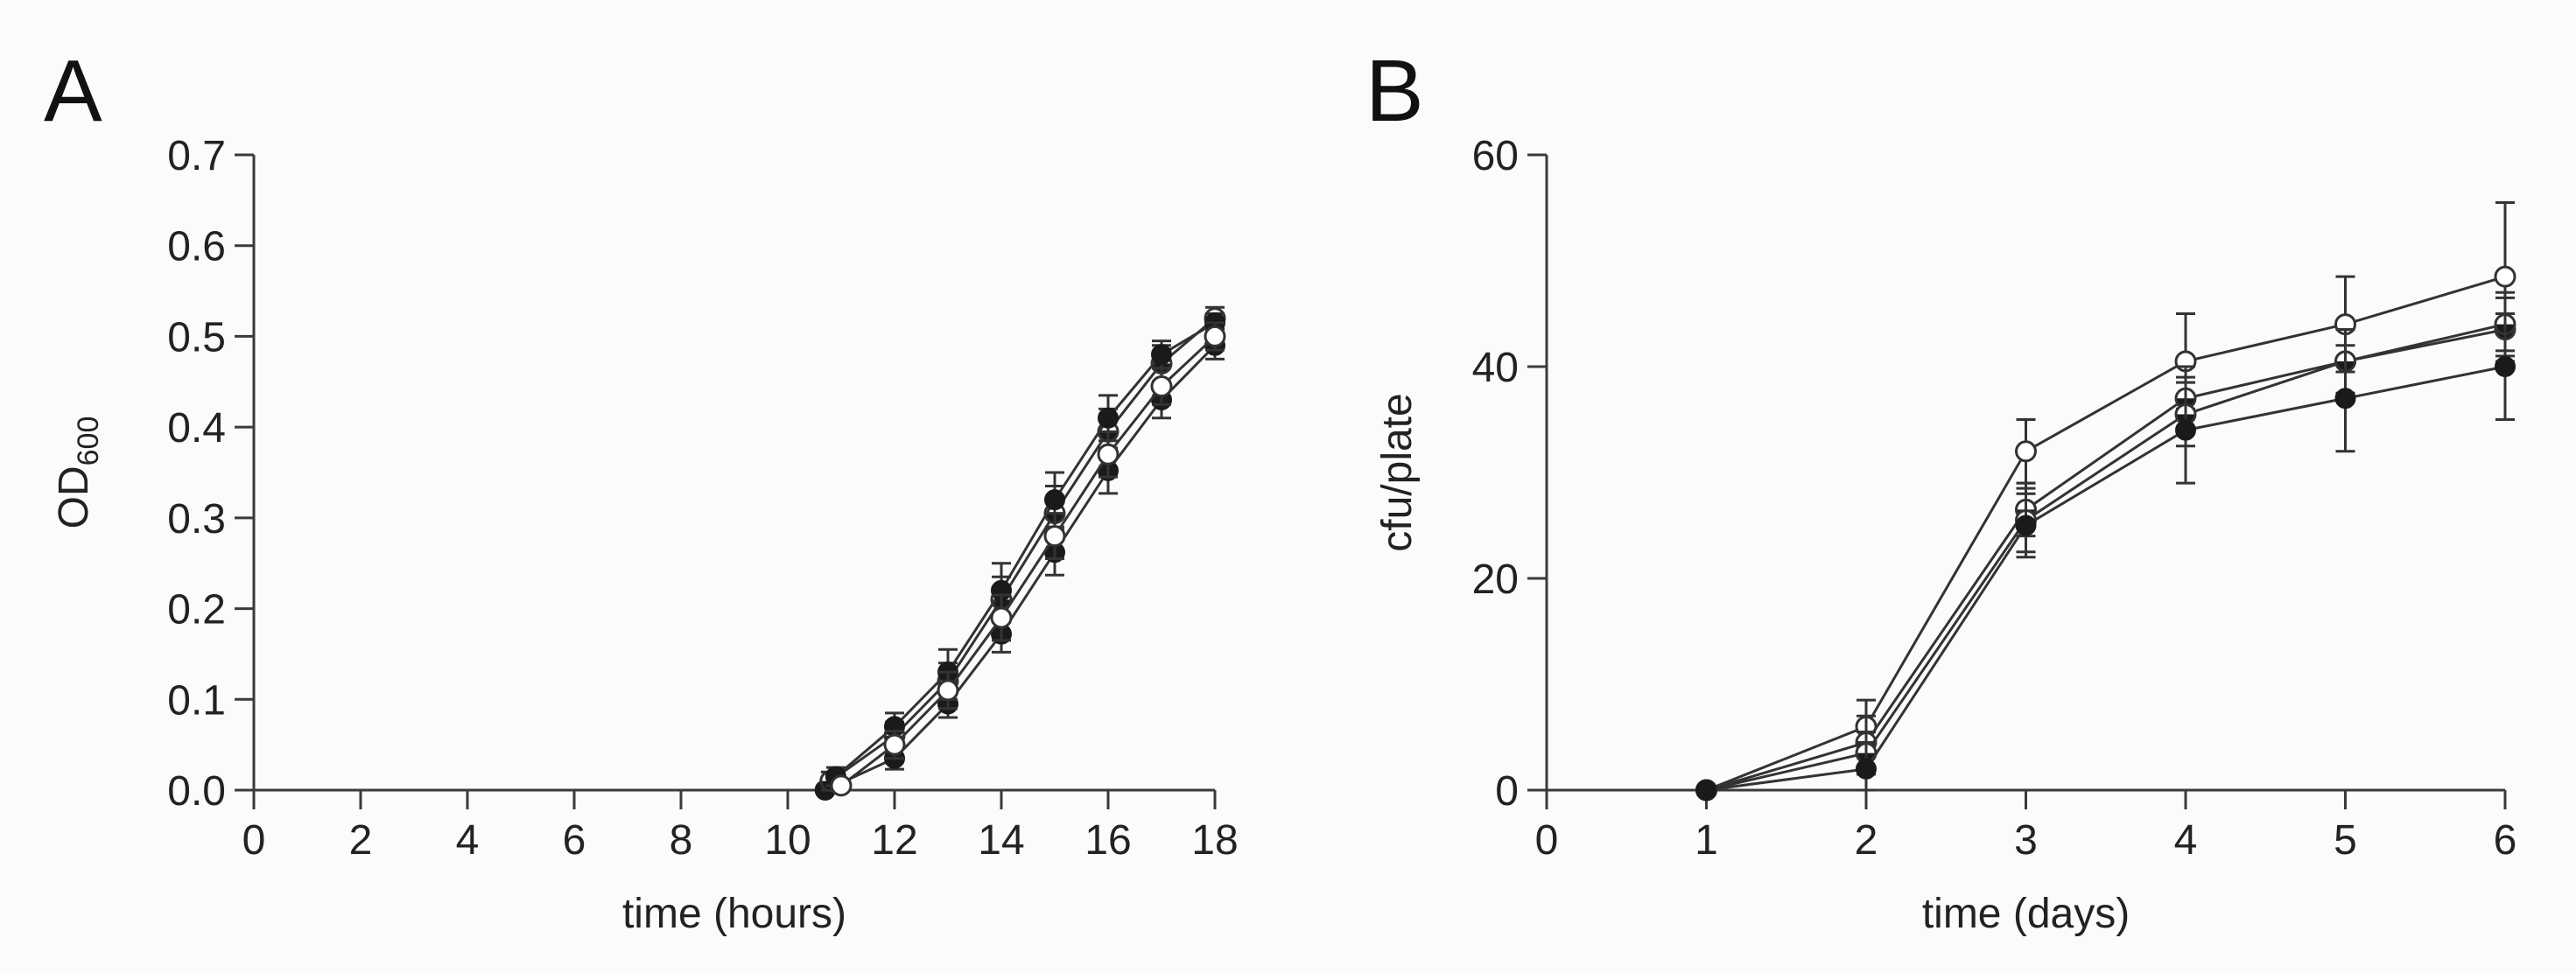  I want to click on y-axis-title-subscript: 600, so click(88, 441).